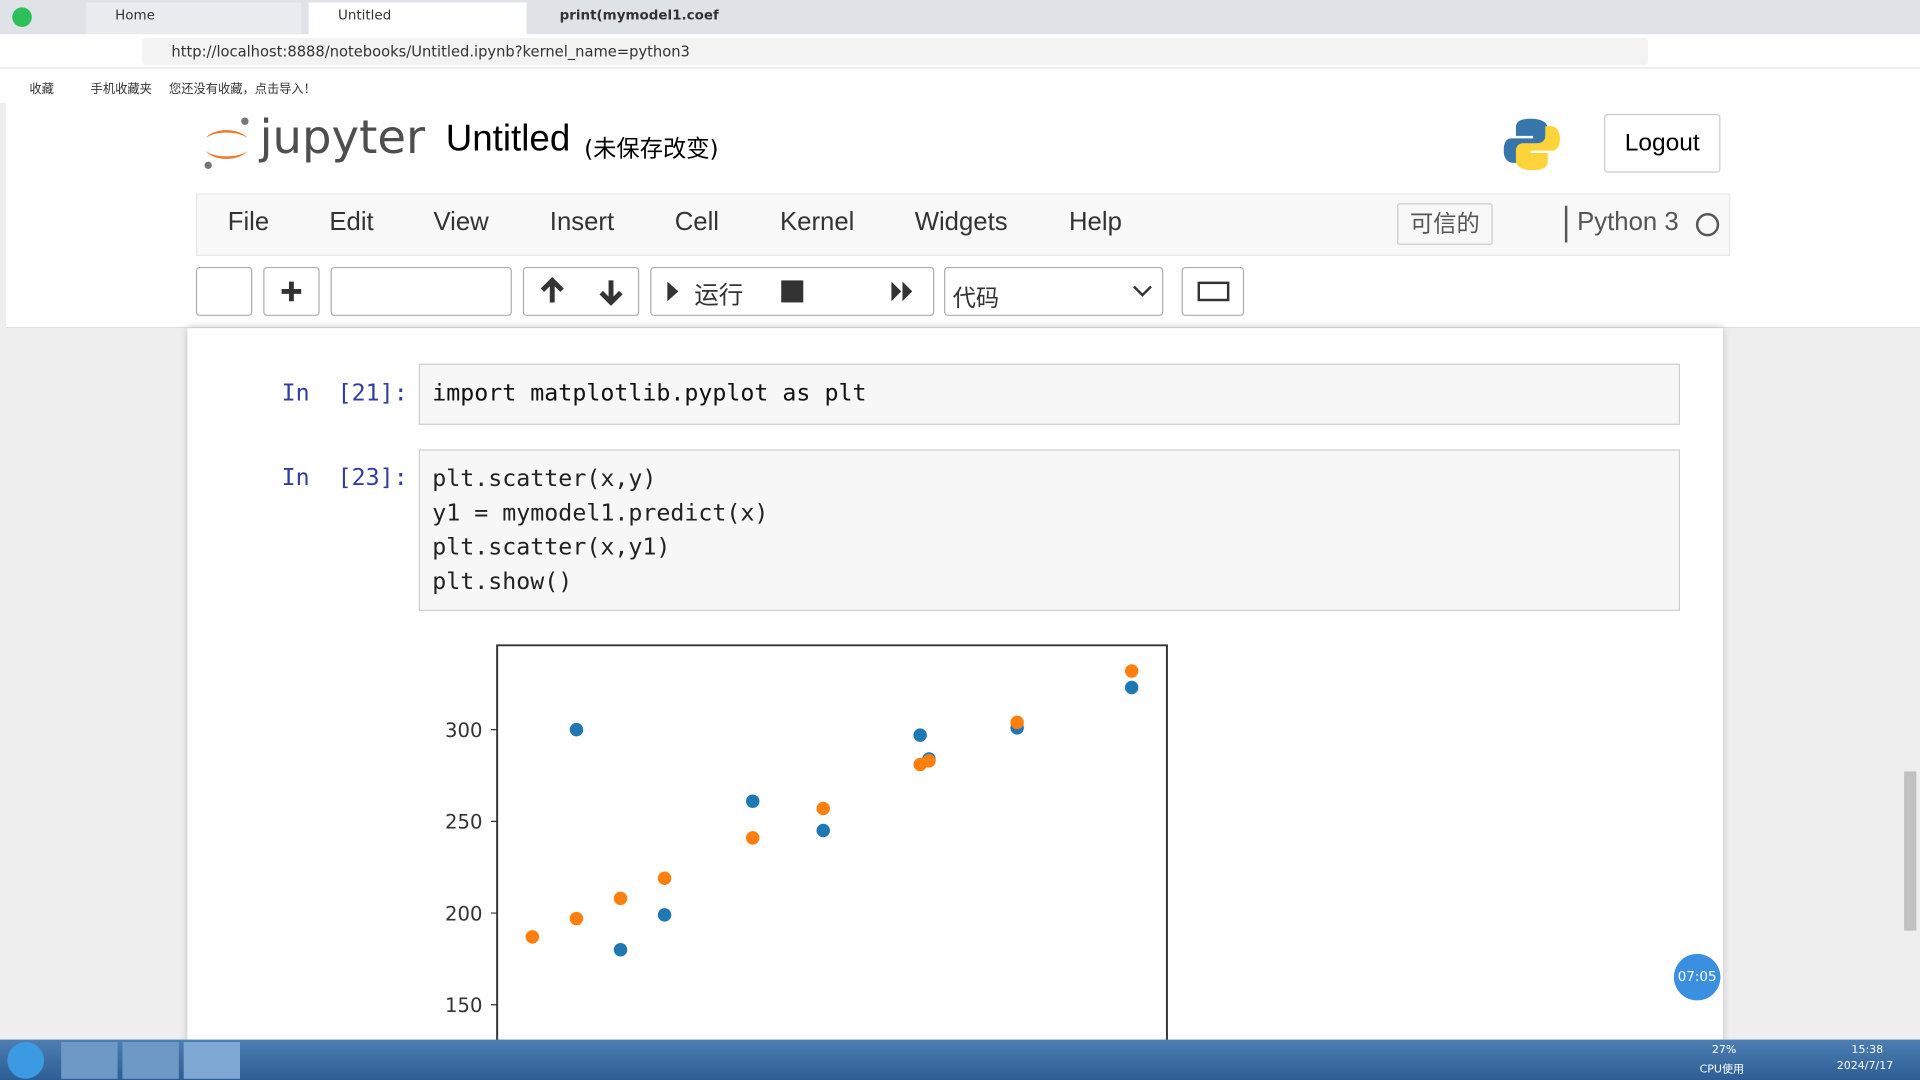  I want to click on y-tick-label: 150, so click(463, 1005).